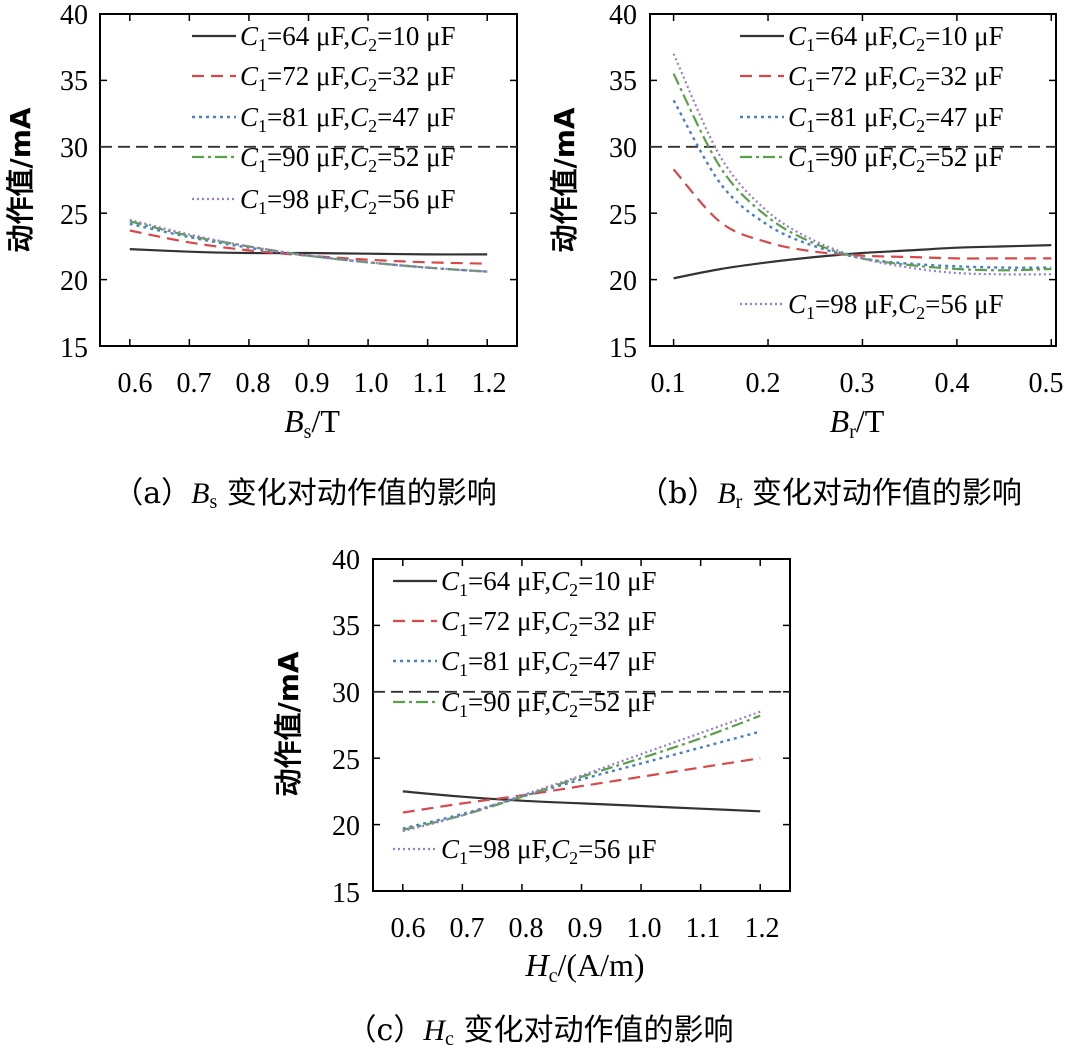 Image resolution: width=1066 pixels, height=1048 pixels. What do you see at coordinates (194, 383) in the screenshot?
I see `panel-a-xtick: 0.7` at bounding box center [194, 383].